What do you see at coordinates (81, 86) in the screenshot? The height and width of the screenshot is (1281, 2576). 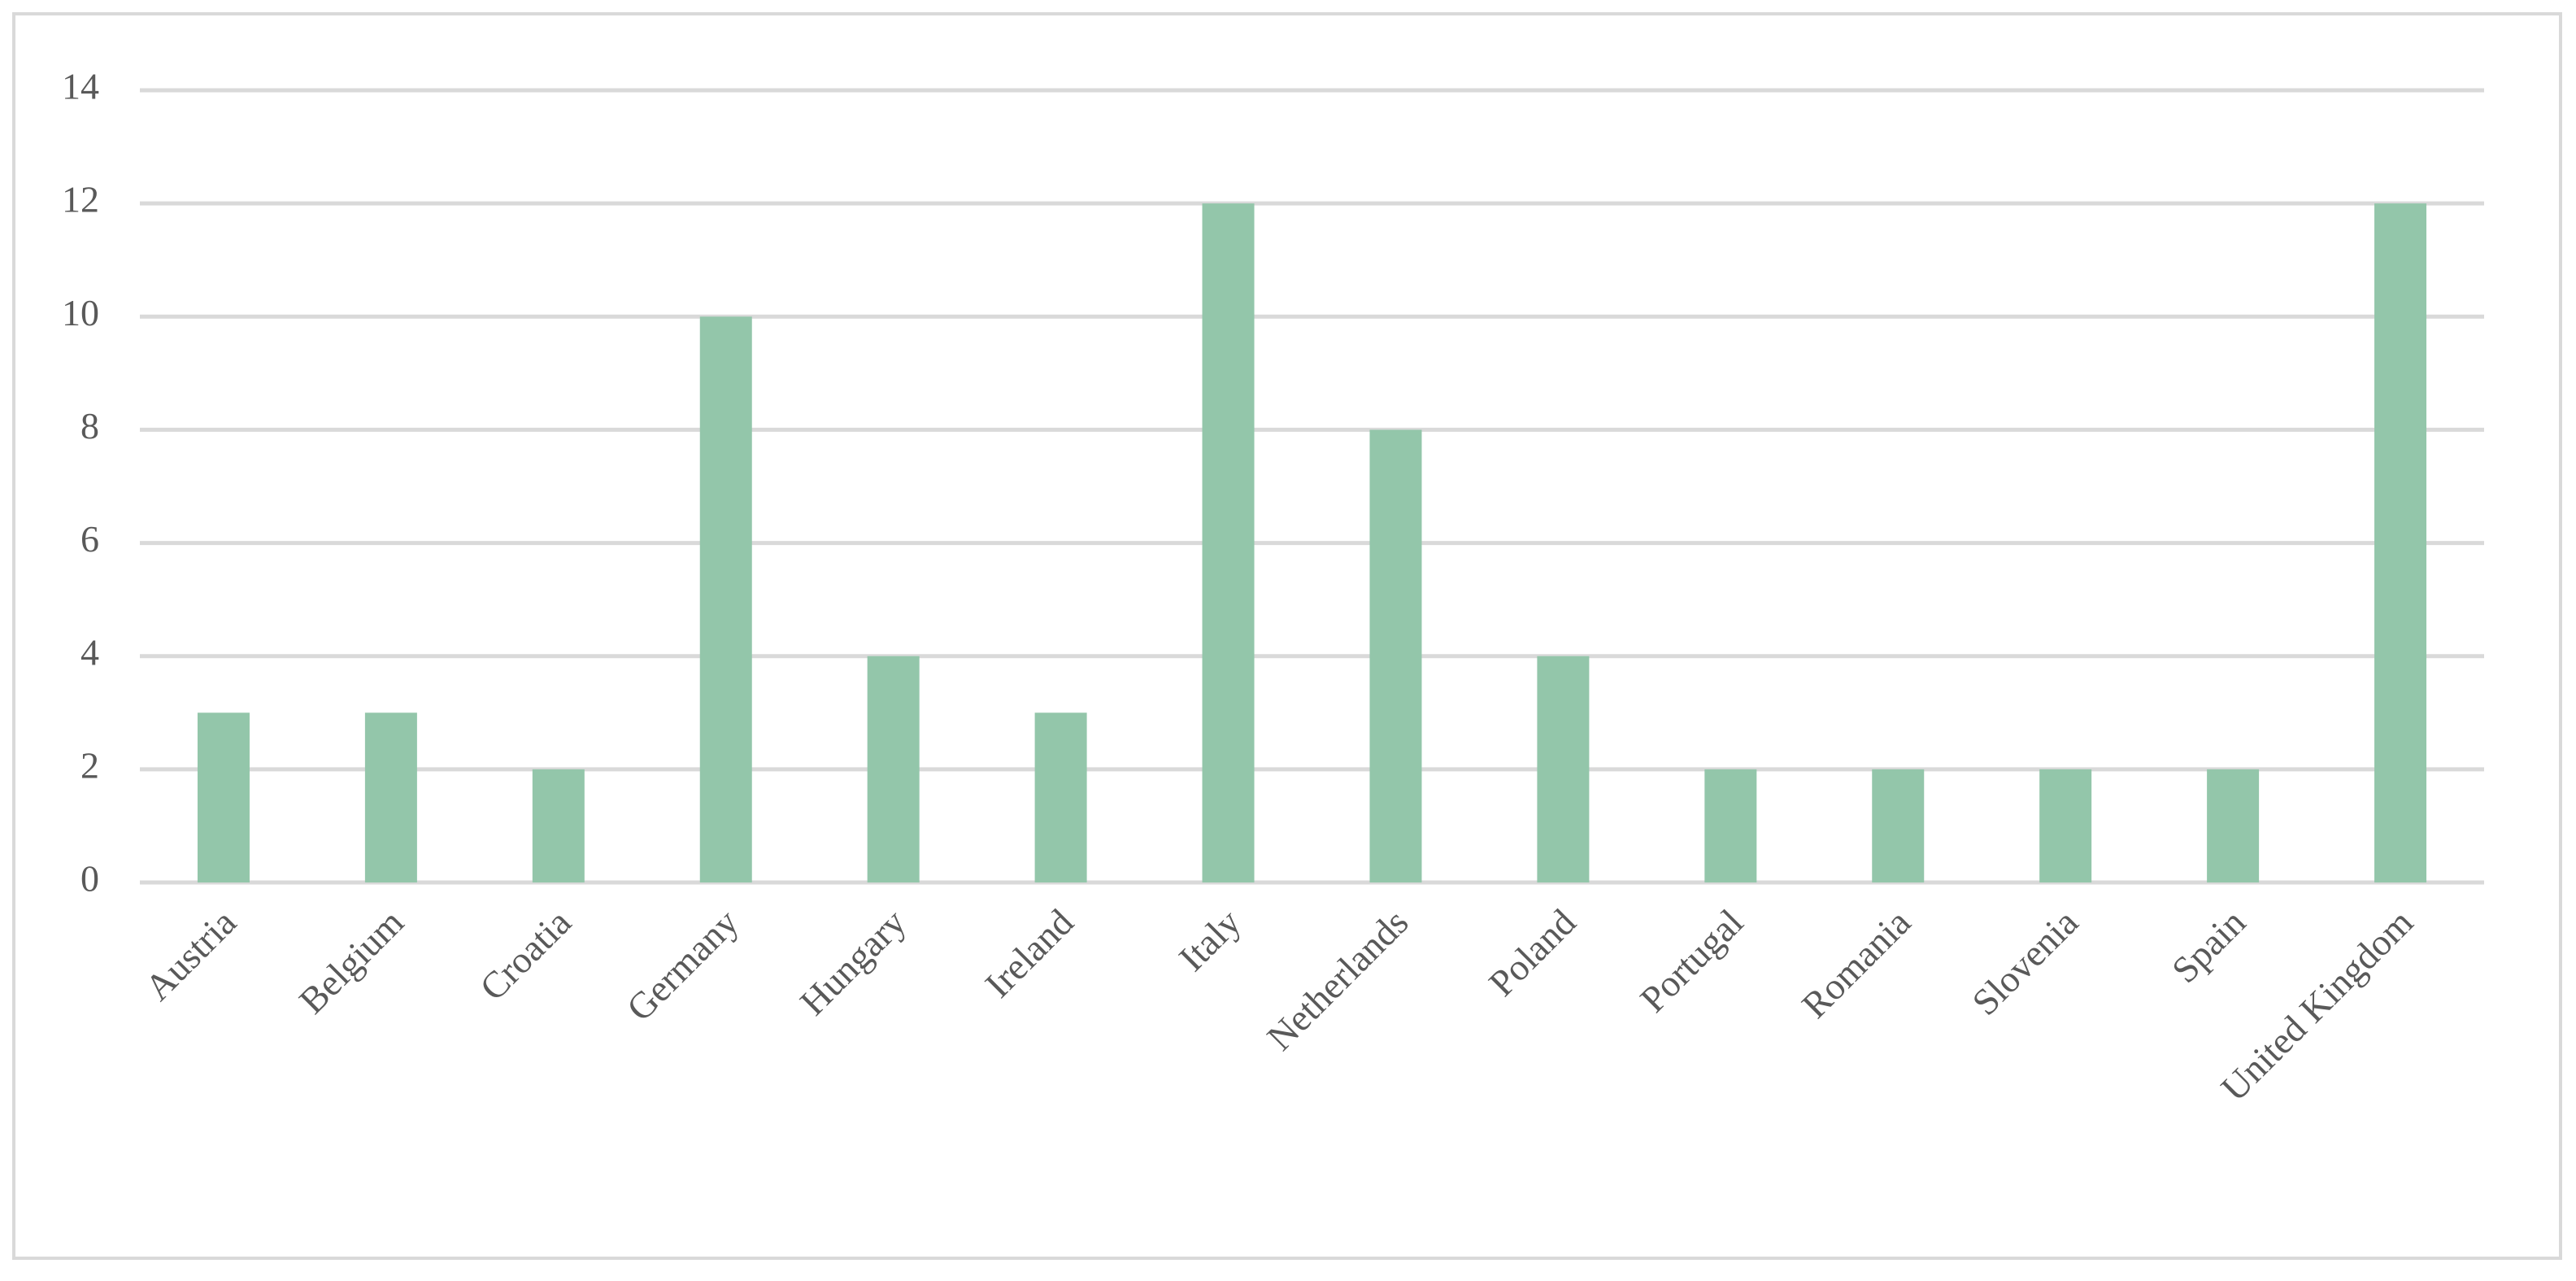 I see `y-tick-label: 14` at bounding box center [81, 86].